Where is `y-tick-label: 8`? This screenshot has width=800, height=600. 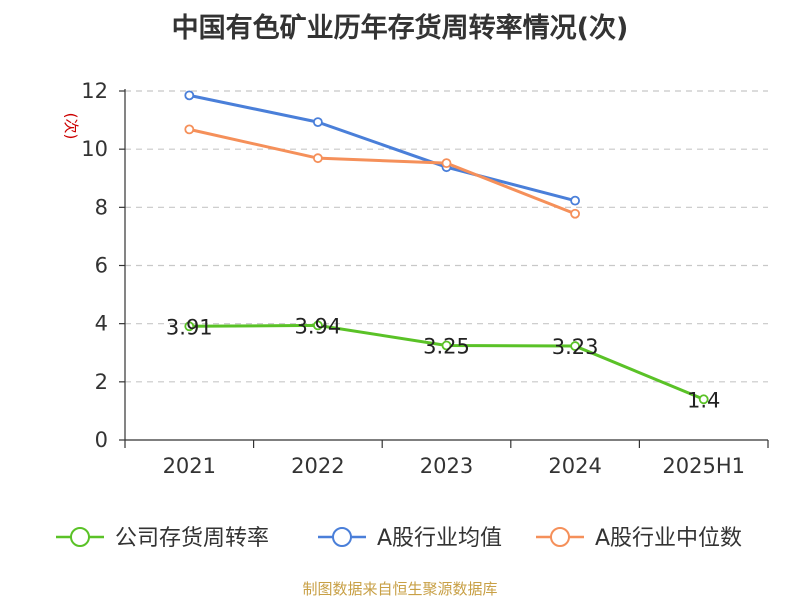 y-tick-label: 8 is located at coordinates (101, 207).